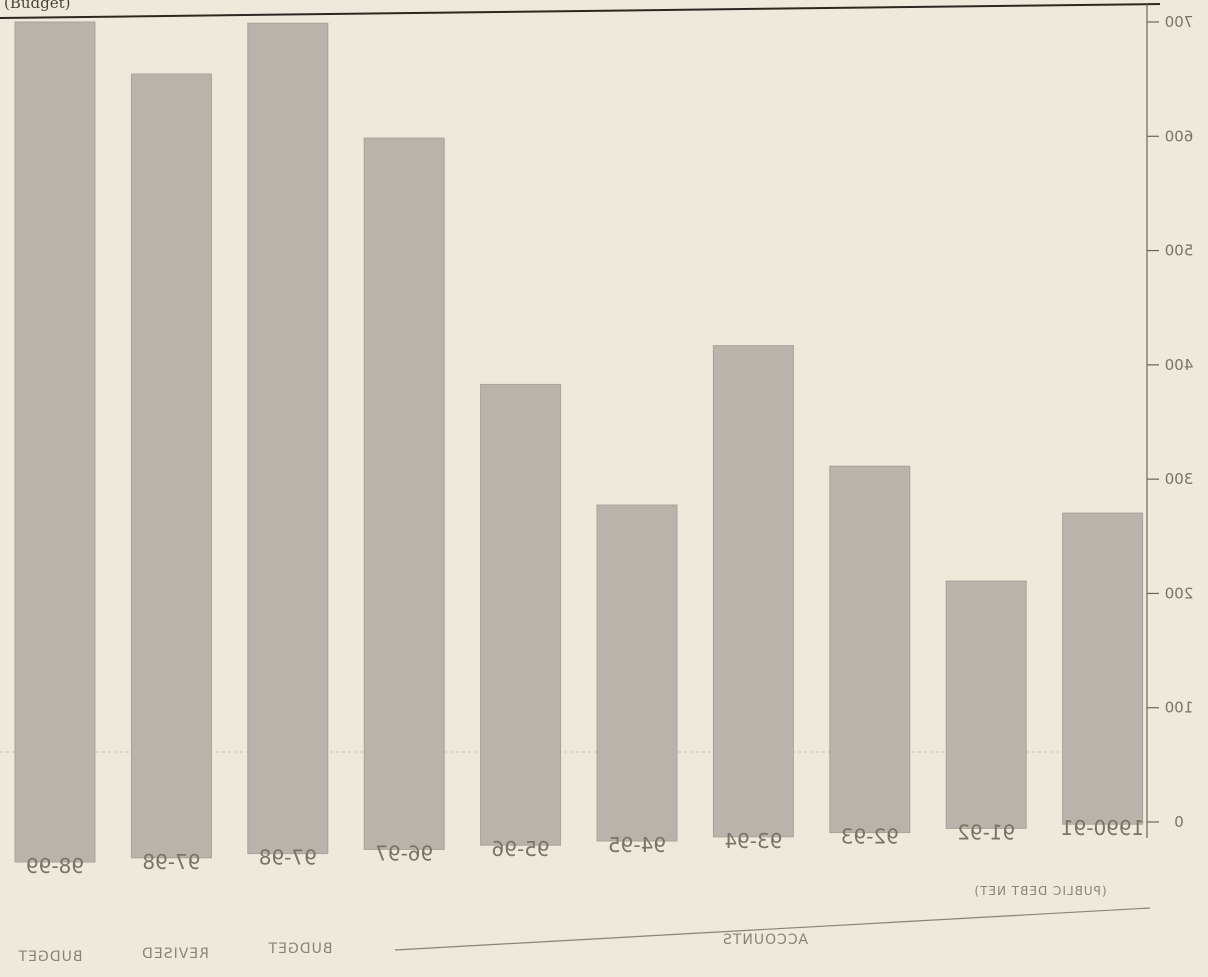  What do you see at coordinates (1179, 136) in the screenshot?
I see `y-tick-label-6: 600` at bounding box center [1179, 136].